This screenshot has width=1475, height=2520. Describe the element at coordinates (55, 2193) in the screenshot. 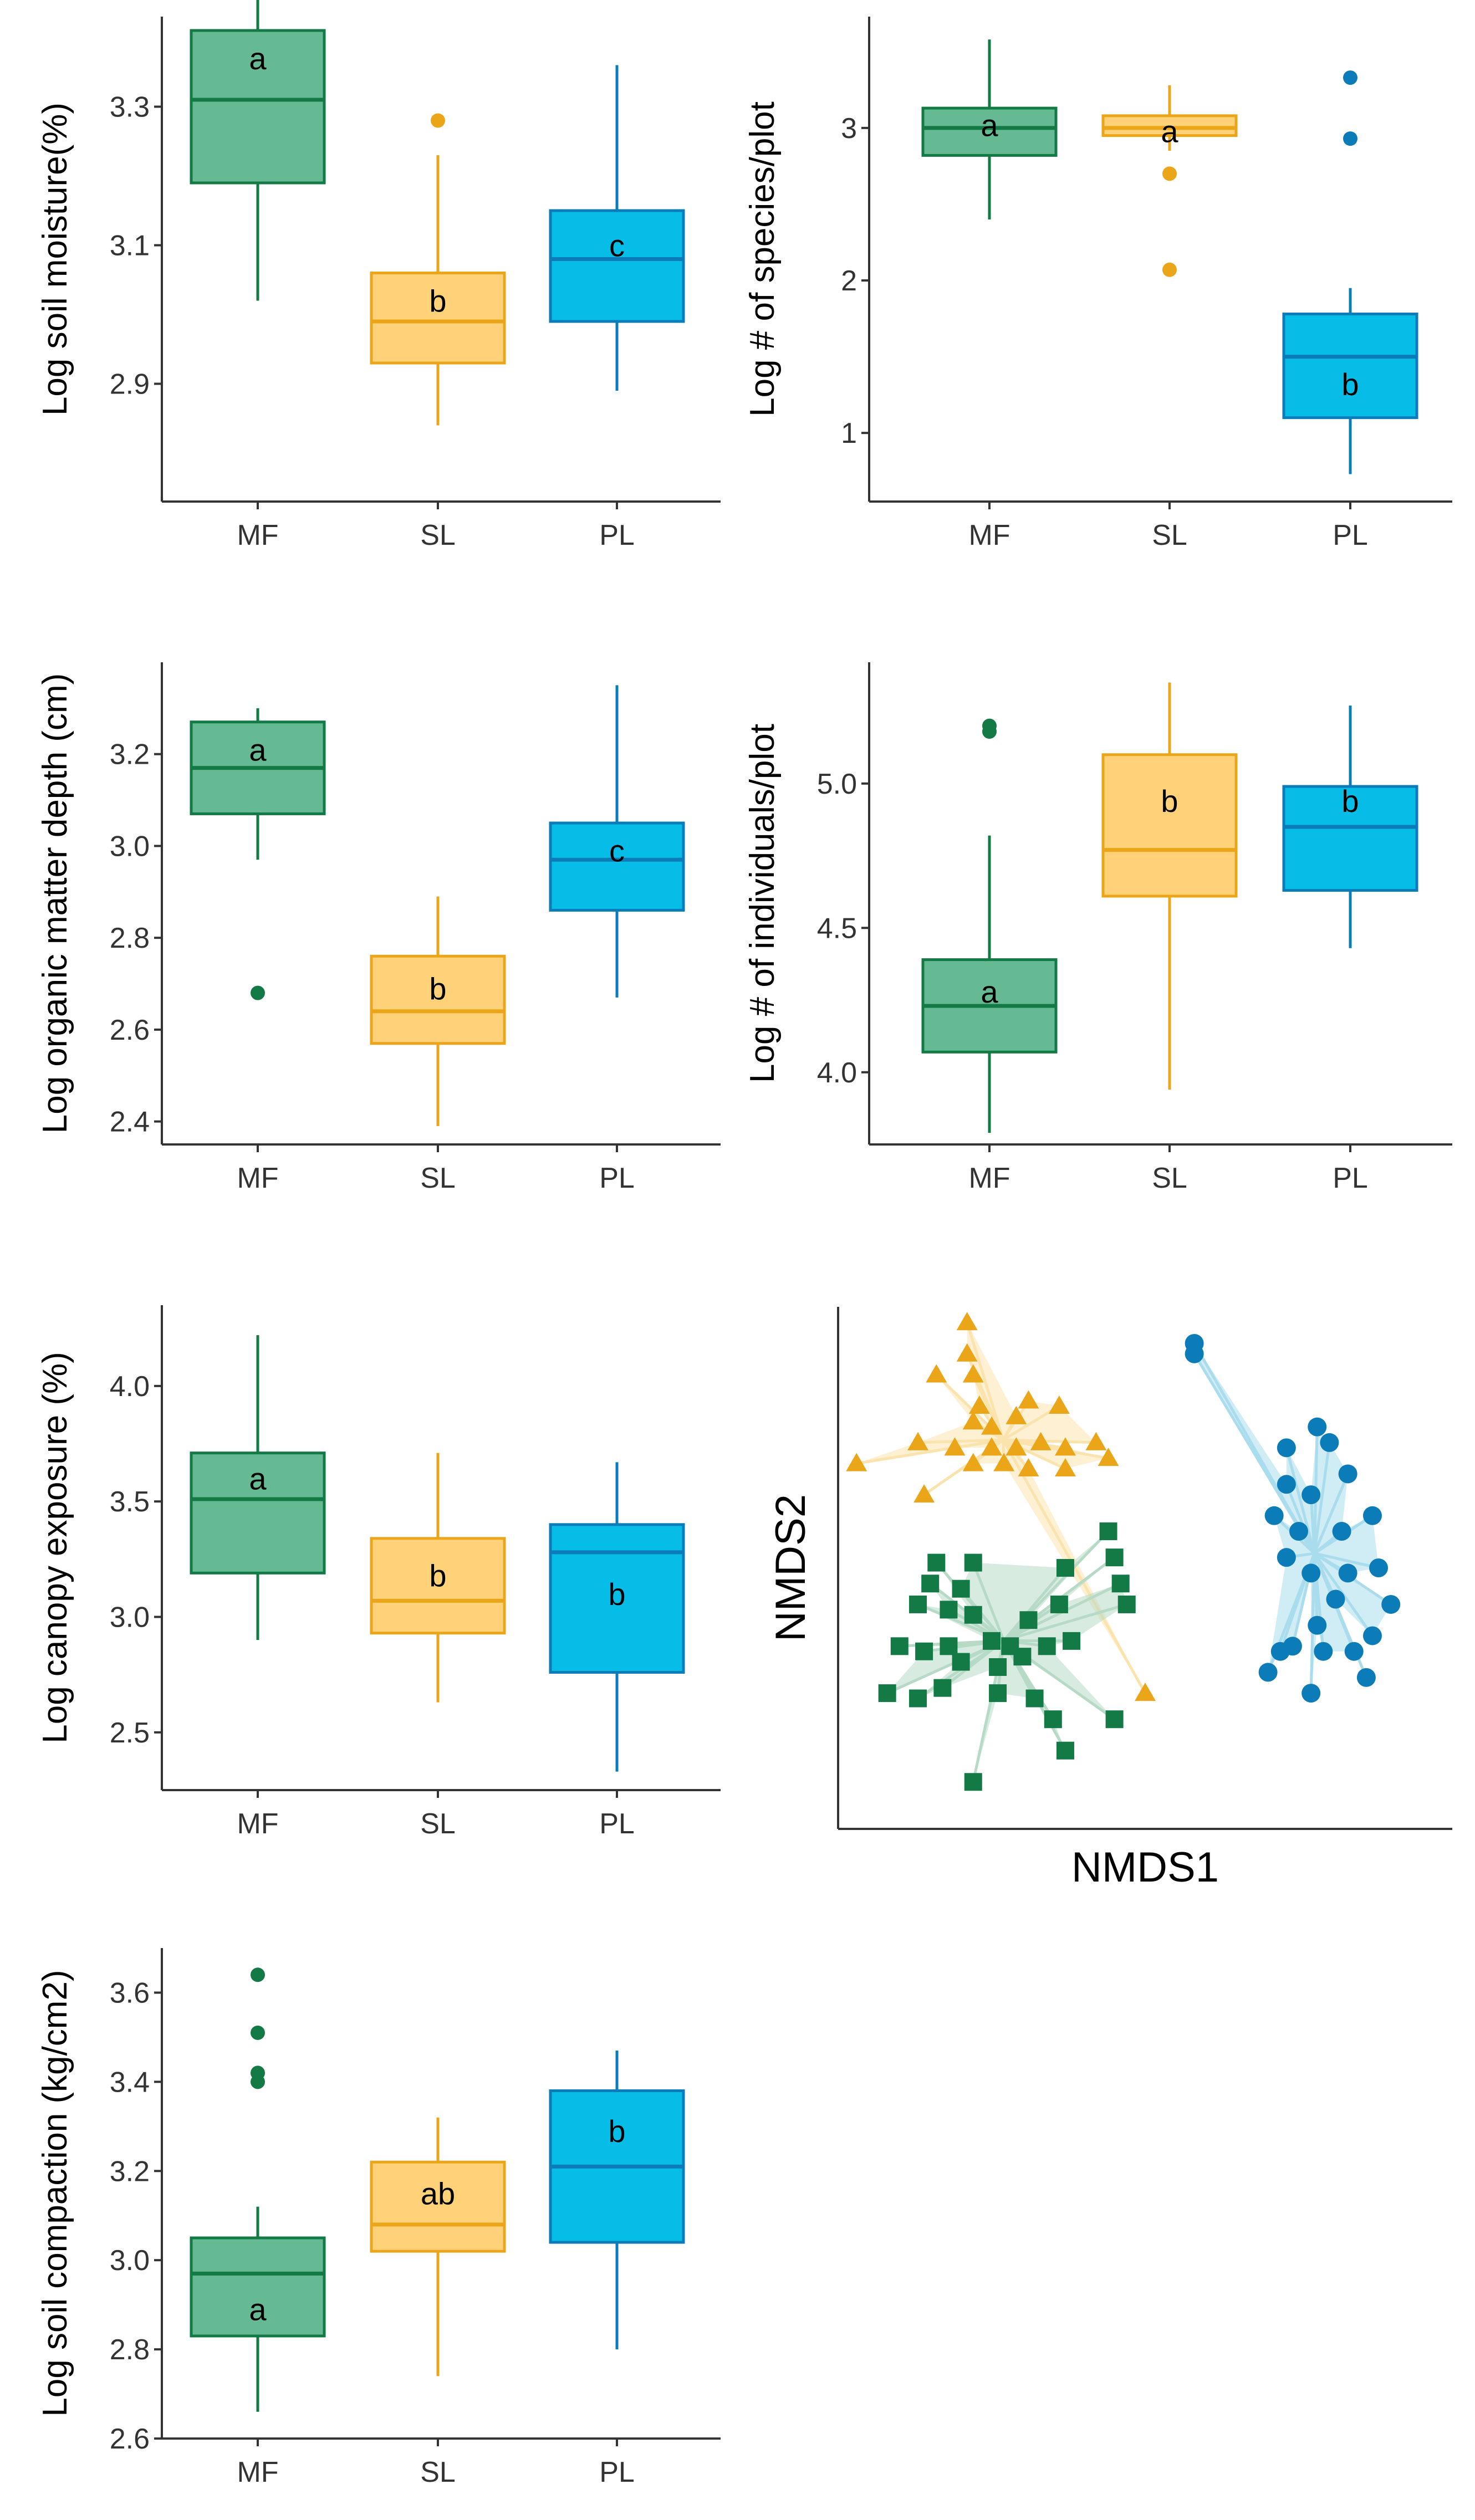

I see `y-axis-title: Log soil compaction (kg/cm2)` at that location.